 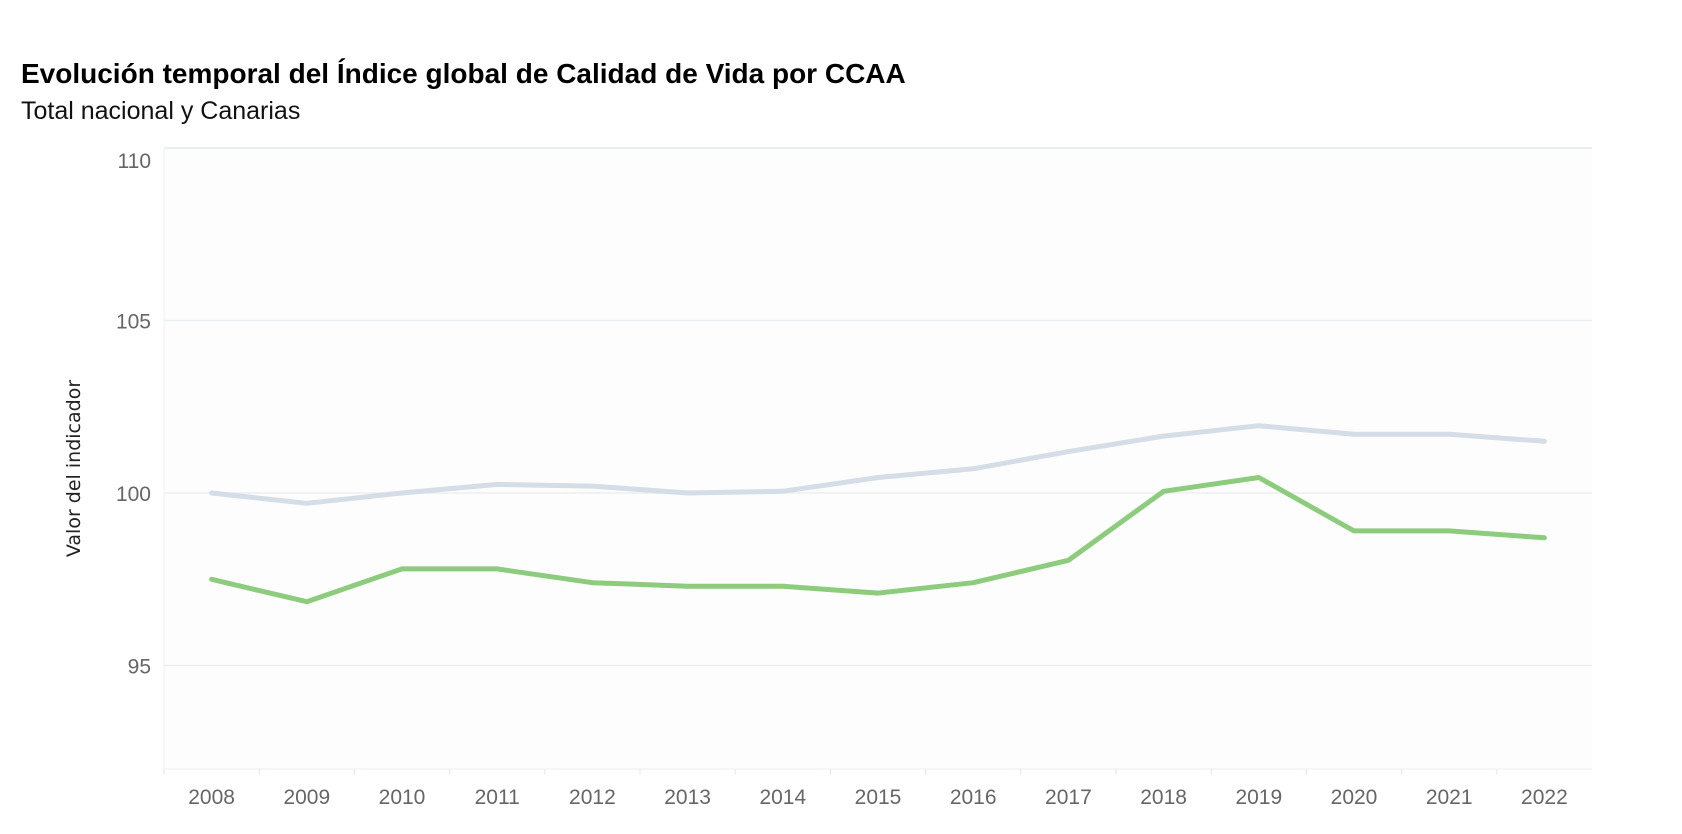 I want to click on x-tick-label: 2015, so click(x=878, y=797).